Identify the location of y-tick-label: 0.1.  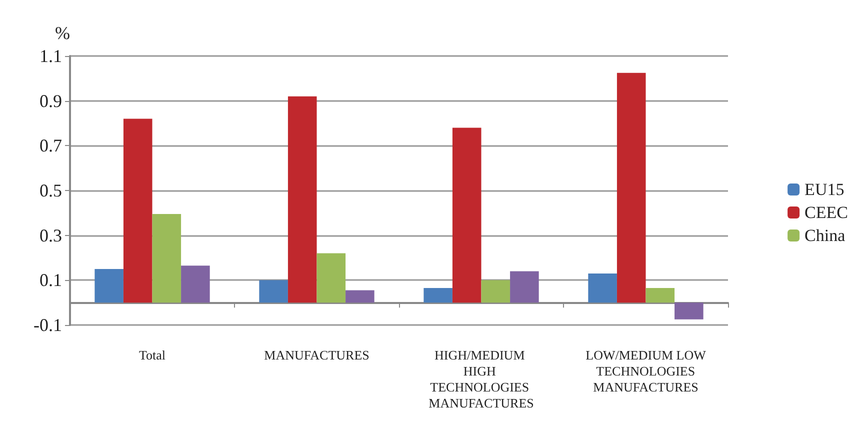
(51, 280).